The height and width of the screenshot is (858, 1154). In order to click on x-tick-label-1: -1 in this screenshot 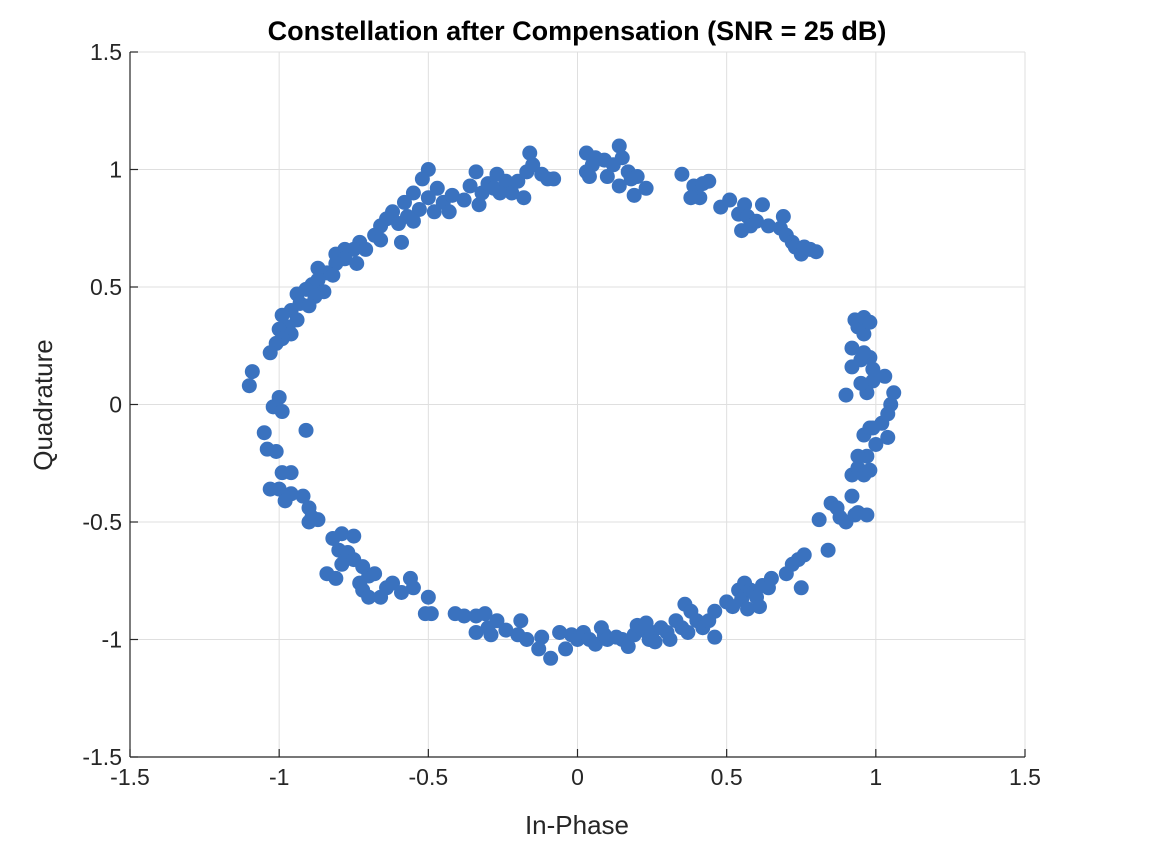, I will do `click(279, 777)`.